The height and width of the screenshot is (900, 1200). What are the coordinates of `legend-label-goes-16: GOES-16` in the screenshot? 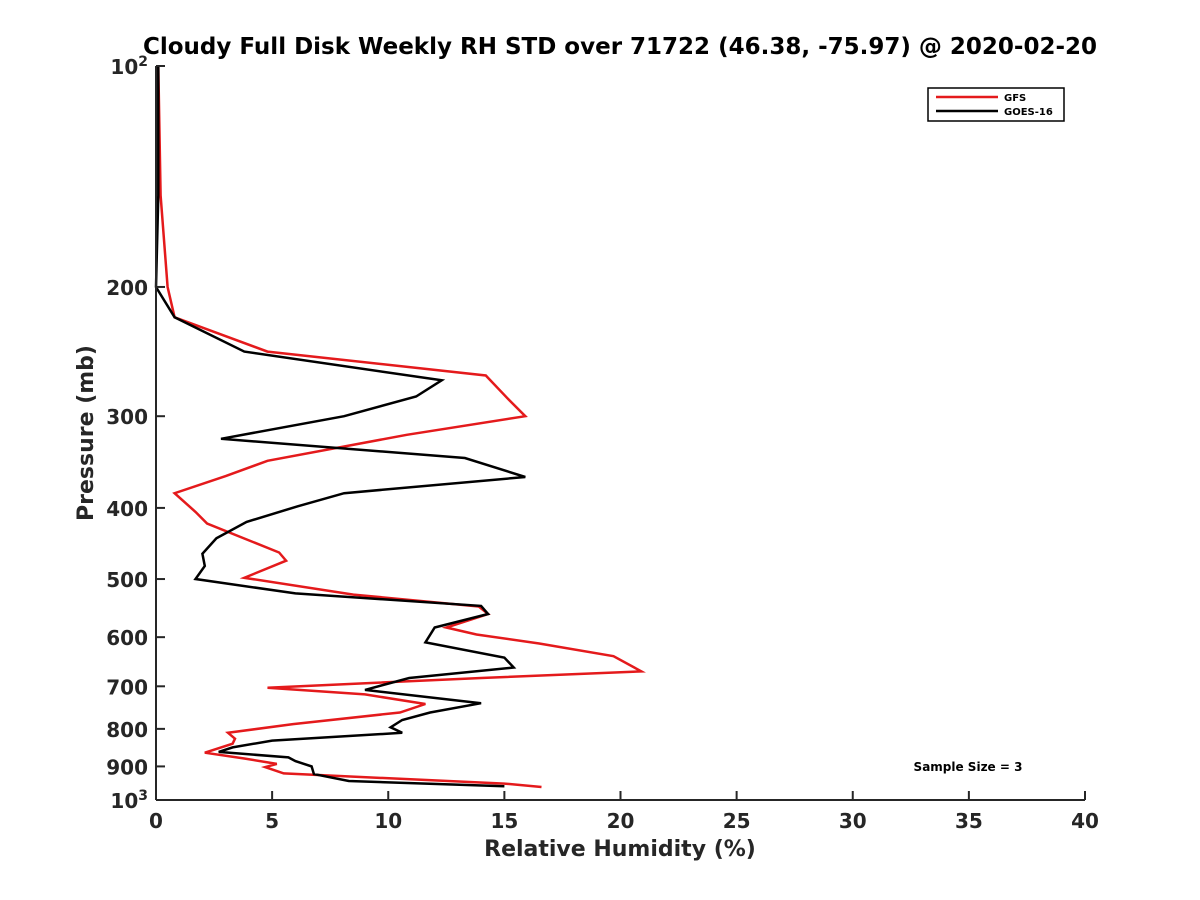 It's located at (1028, 112).